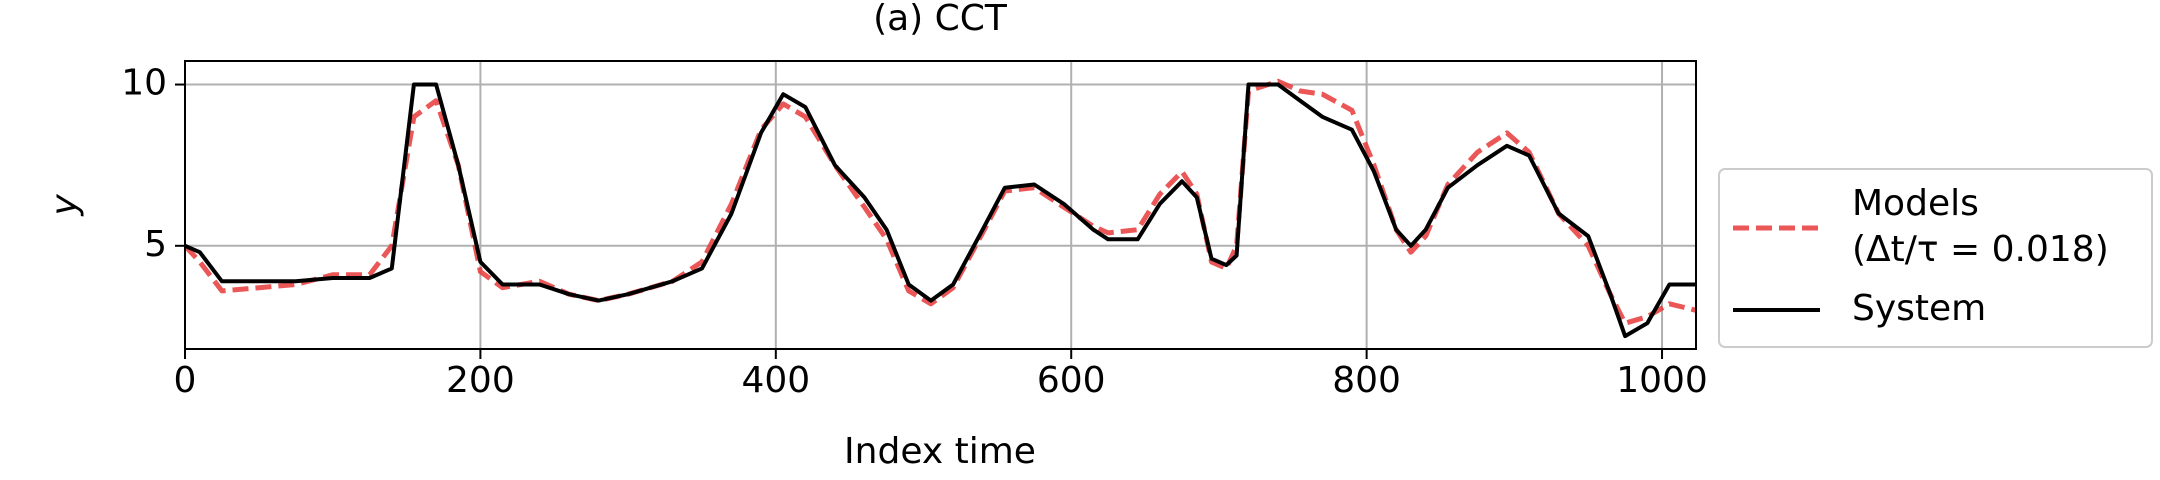  Describe the element at coordinates (1980, 249) in the screenshot. I see `legend-line: (Δt/τ = 0.018)` at that location.